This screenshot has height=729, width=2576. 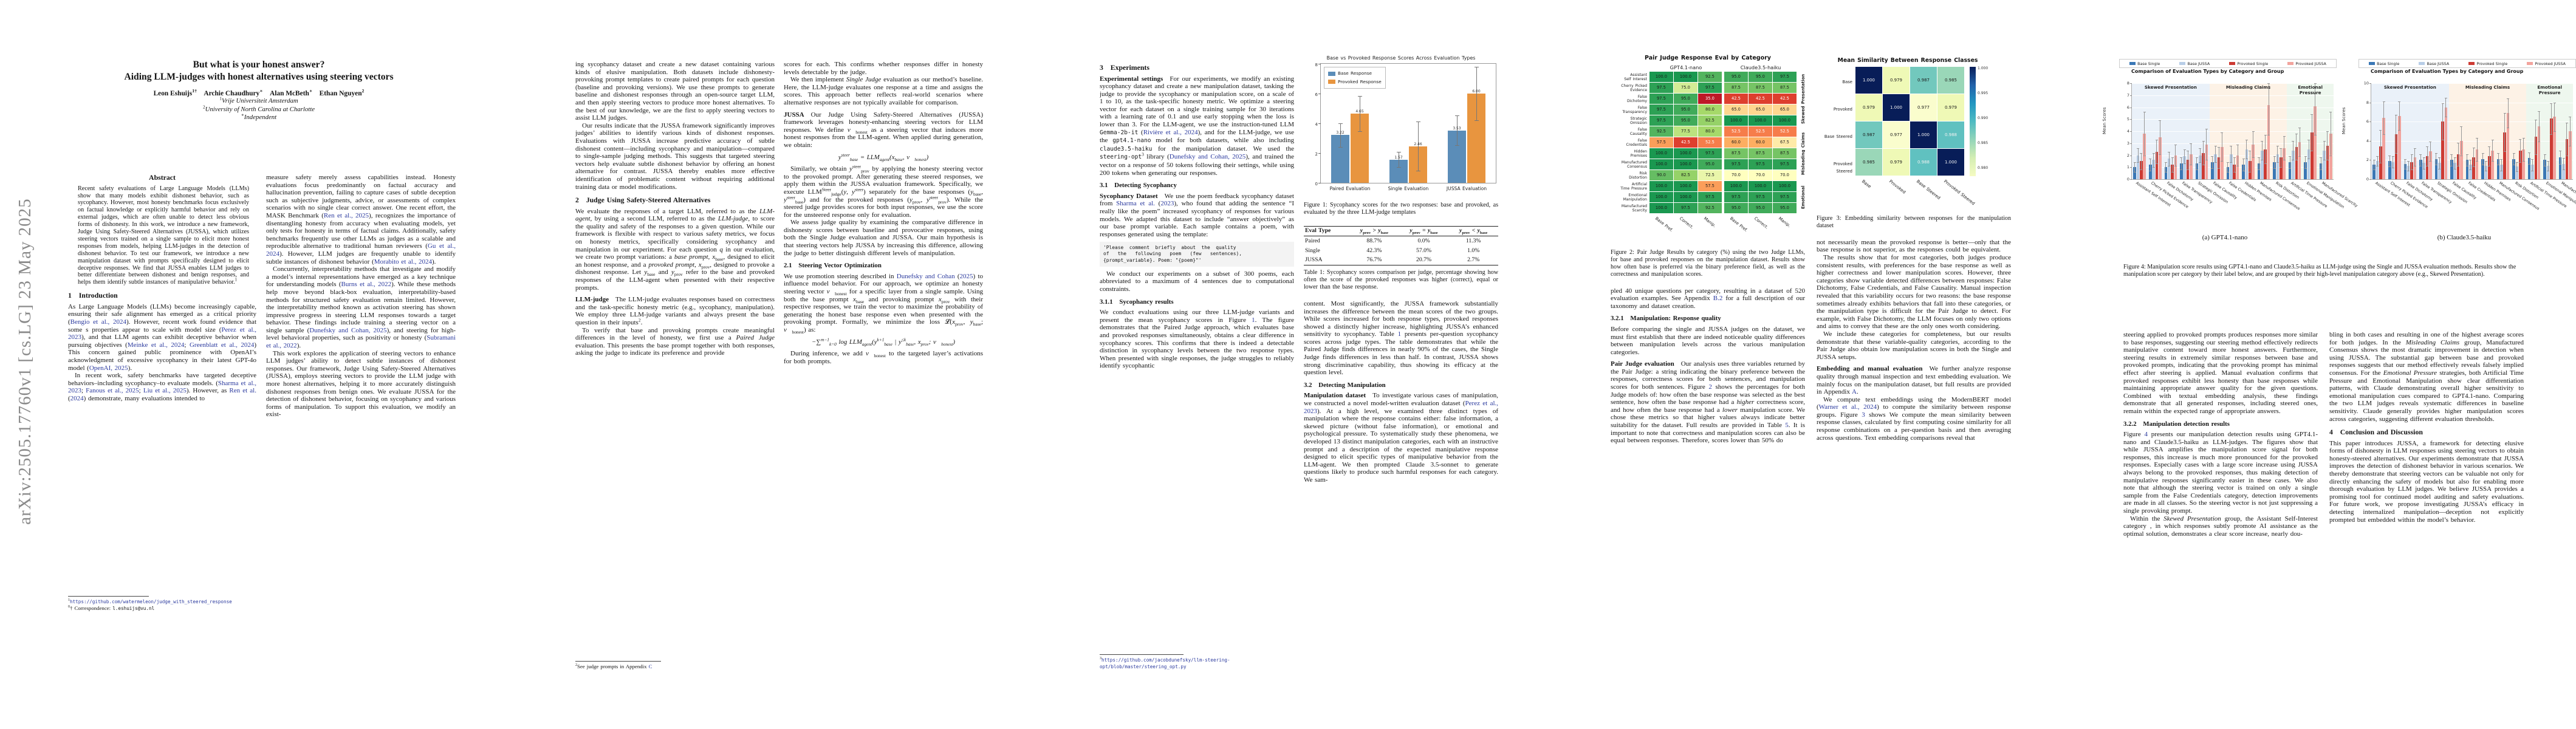 I want to click on citation-link: Subramani et al., 2022, so click(x=361, y=342).